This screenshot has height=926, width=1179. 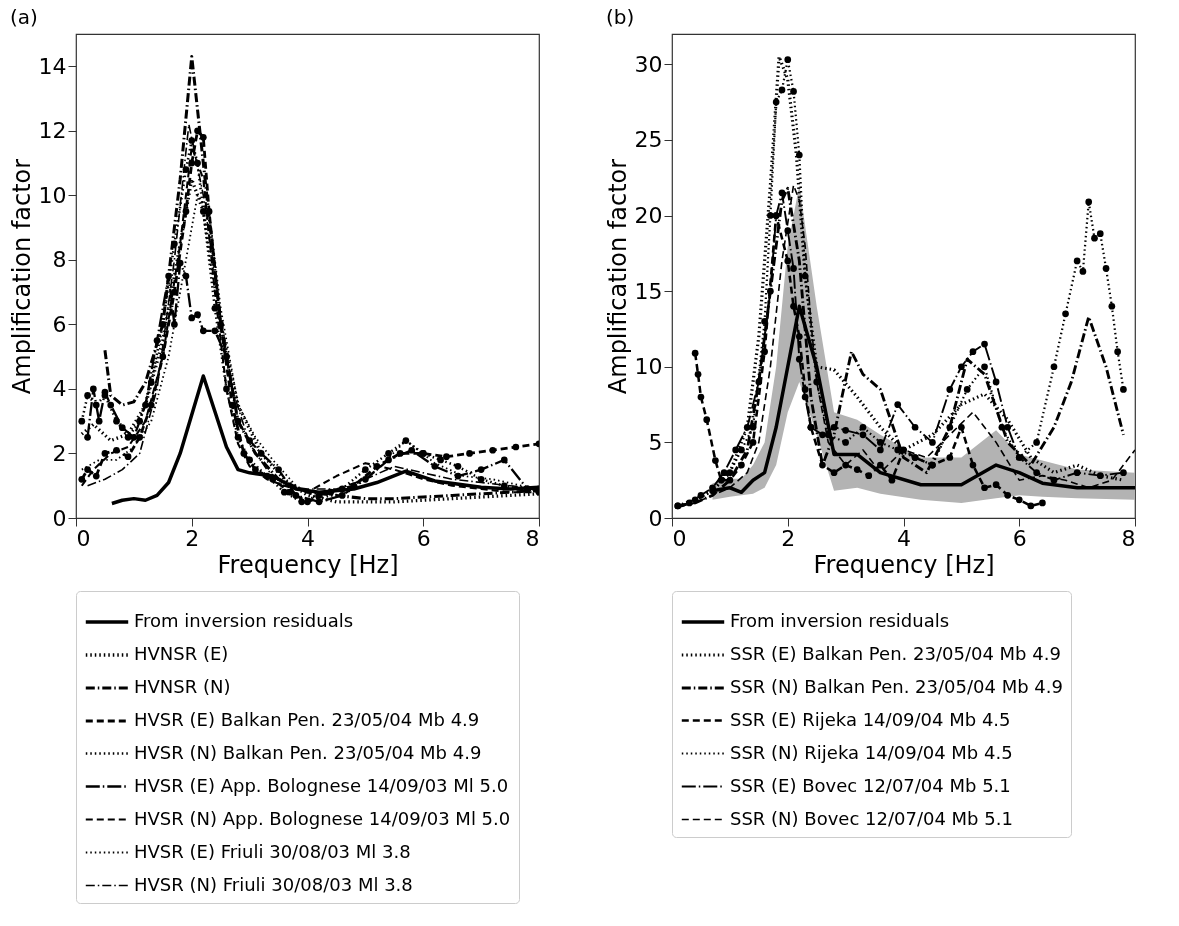 I want to click on y-tick-label: 4, so click(x=59, y=389).